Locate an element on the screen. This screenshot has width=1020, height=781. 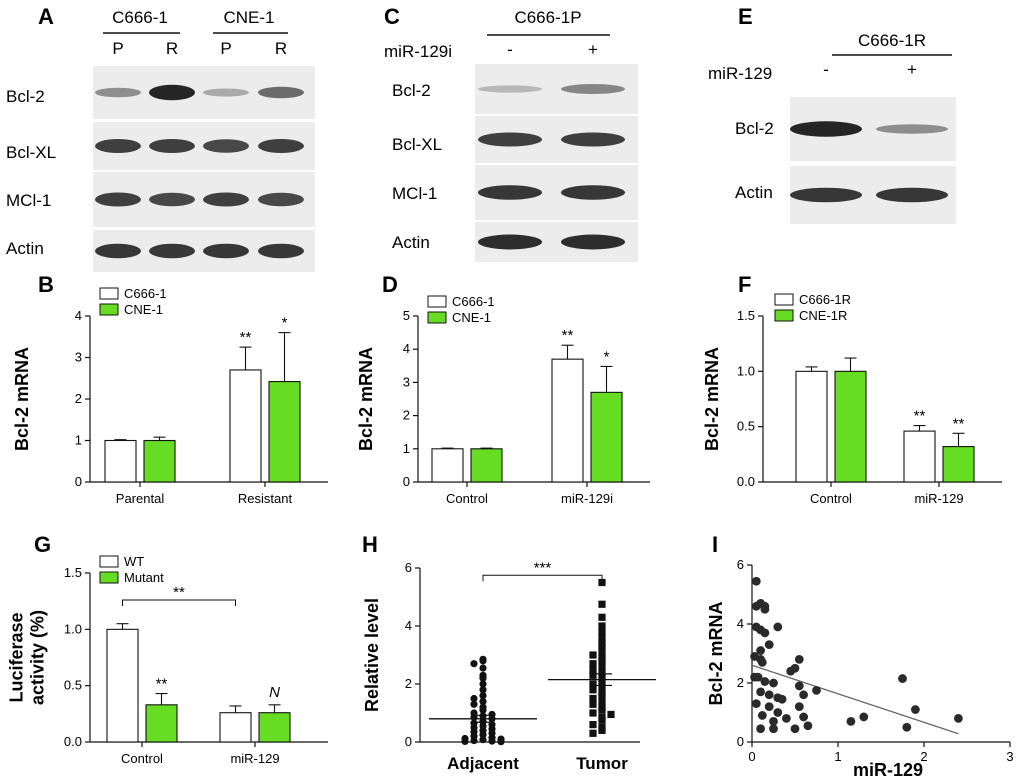
panel-letter-g: G is located at coordinates (42, 544).